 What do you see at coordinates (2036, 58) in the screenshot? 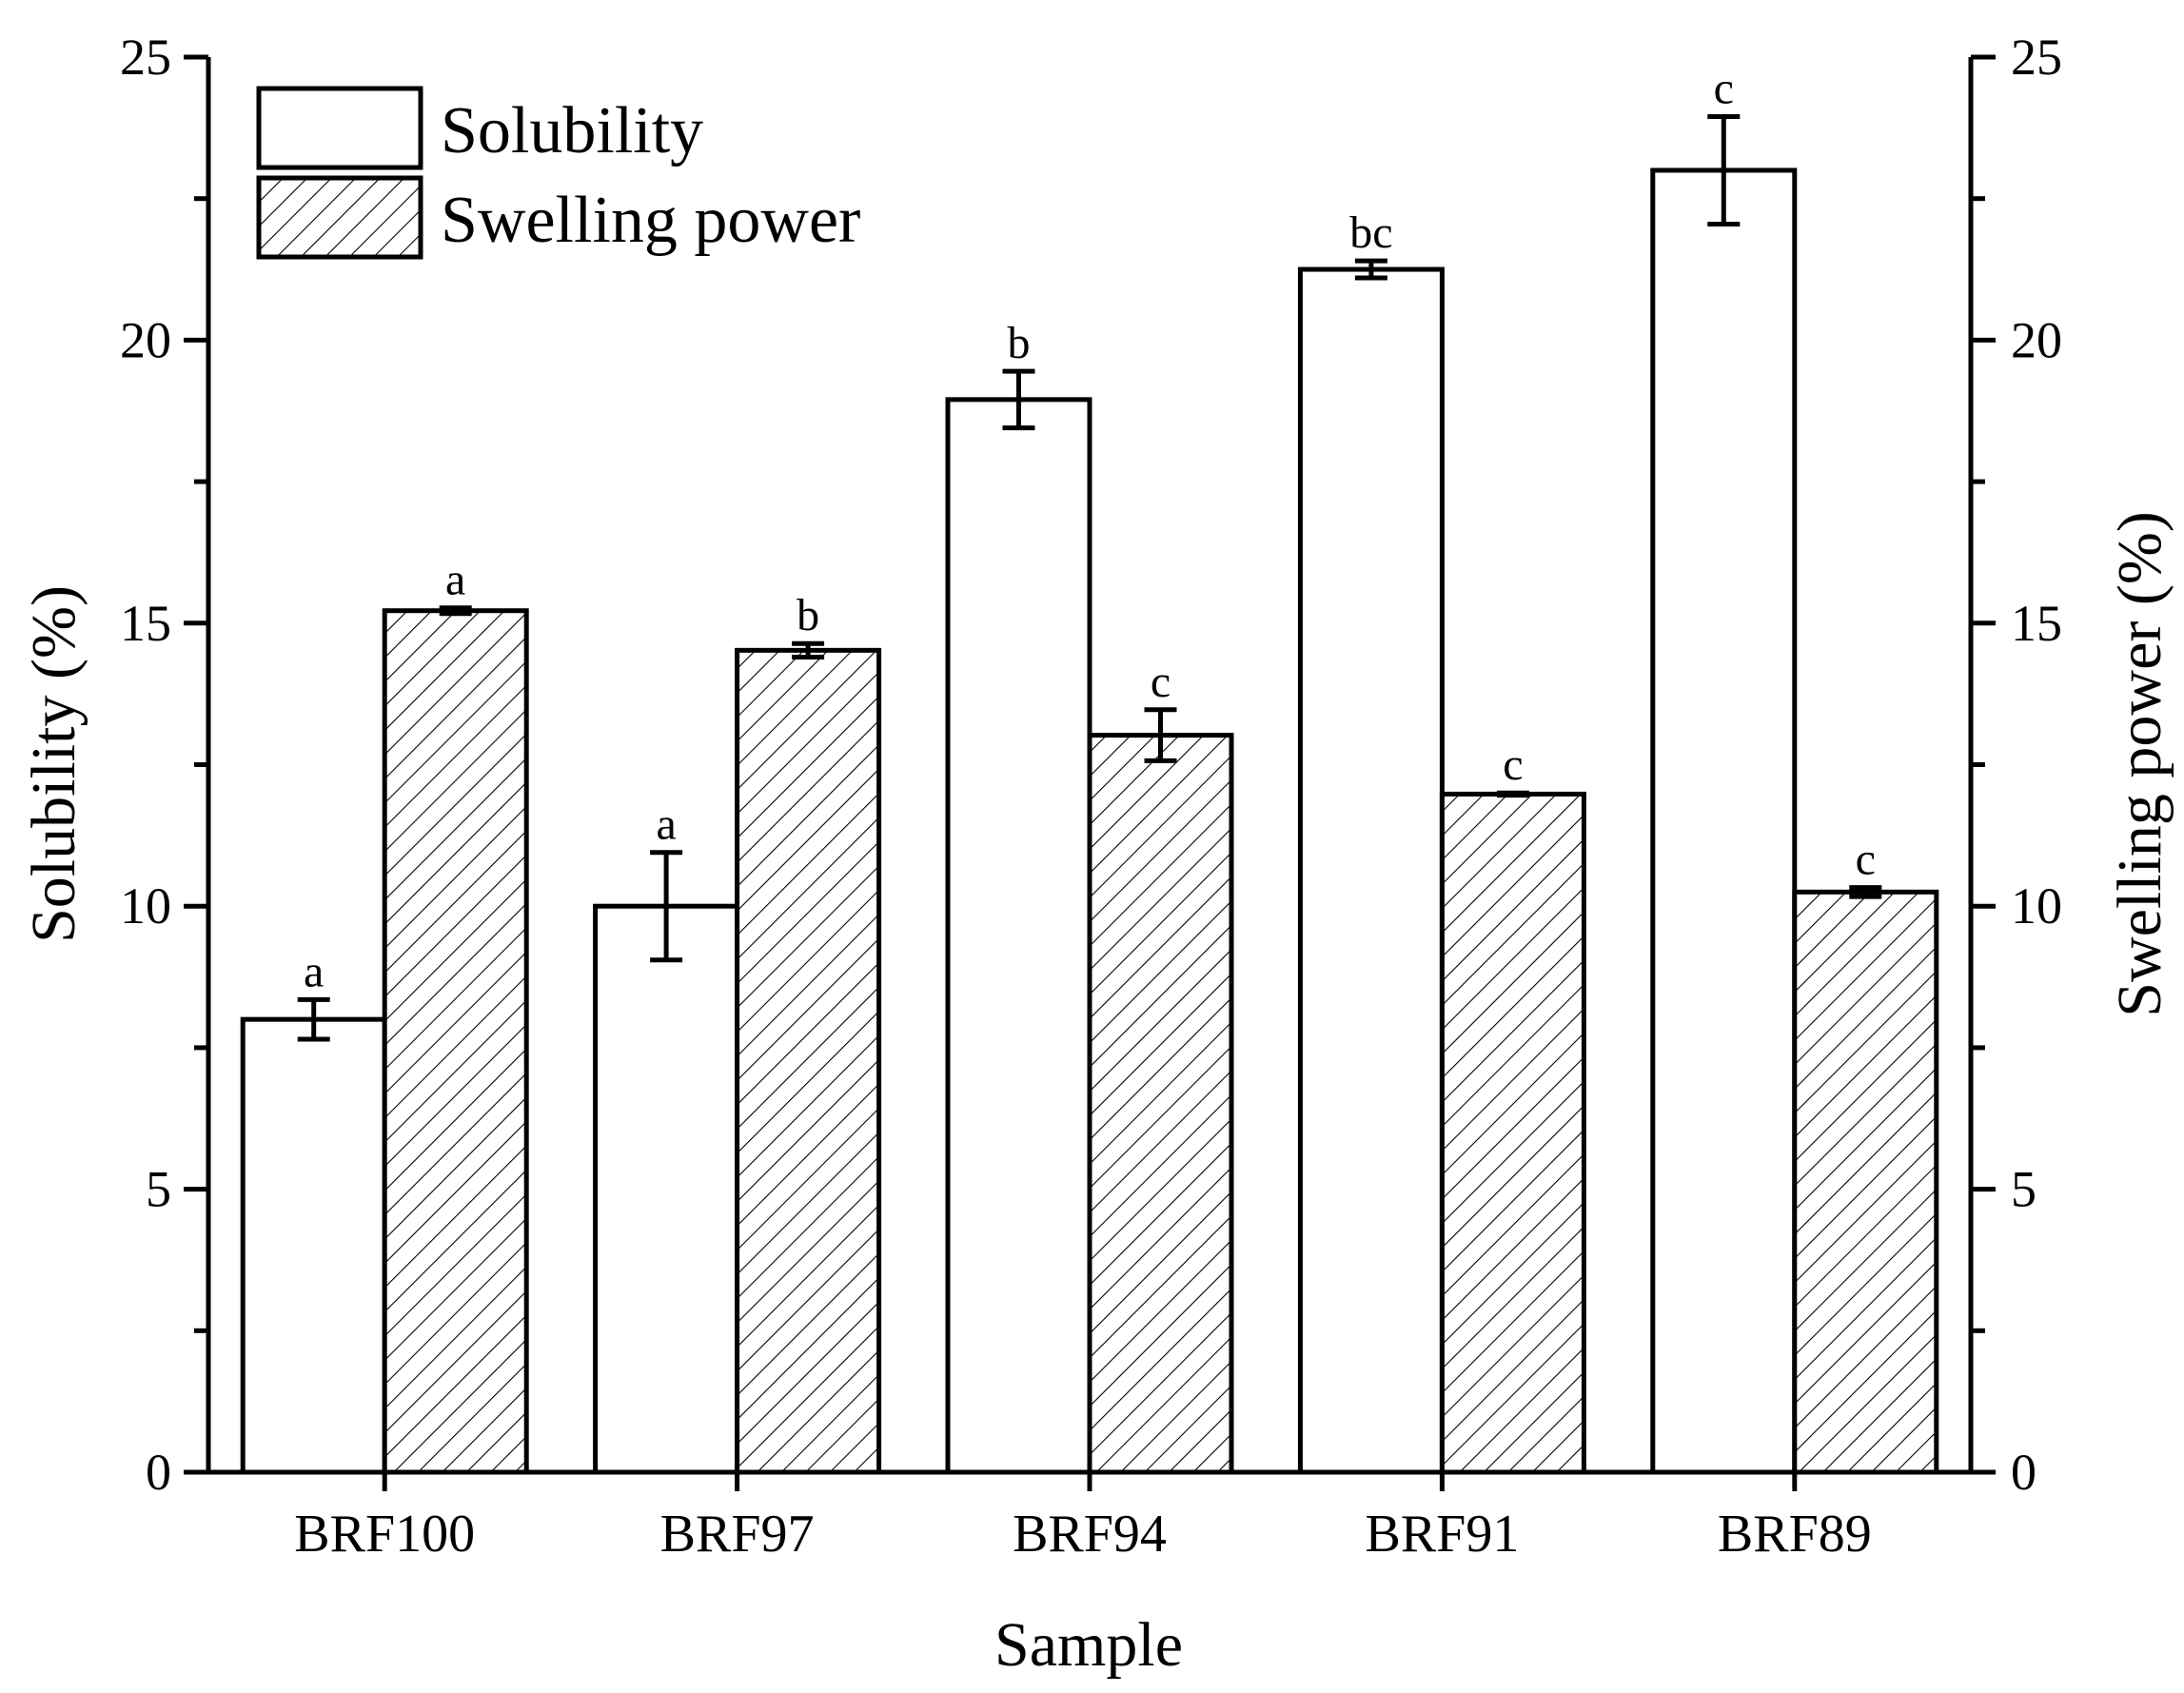
I see `y-right-tick-label-5: 25` at bounding box center [2036, 58].